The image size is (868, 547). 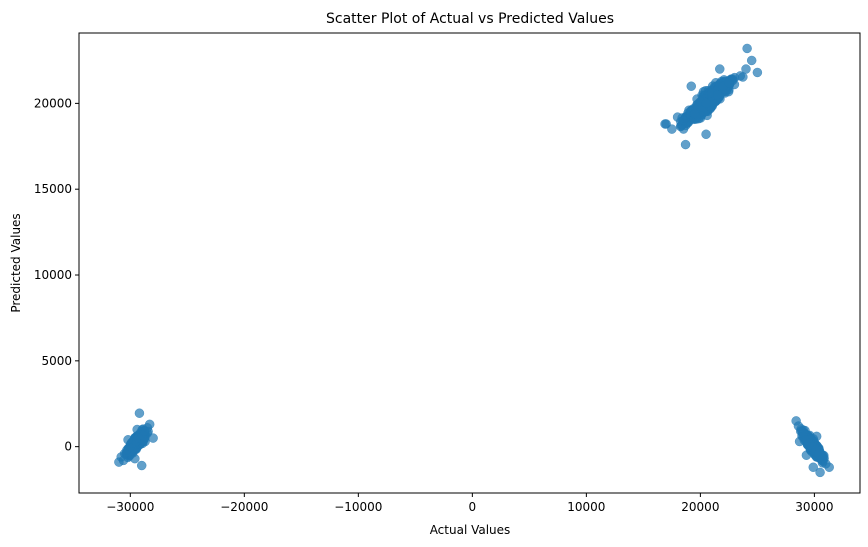 I want to click on x-tick-label: −30000, so click(x=130, y=507).